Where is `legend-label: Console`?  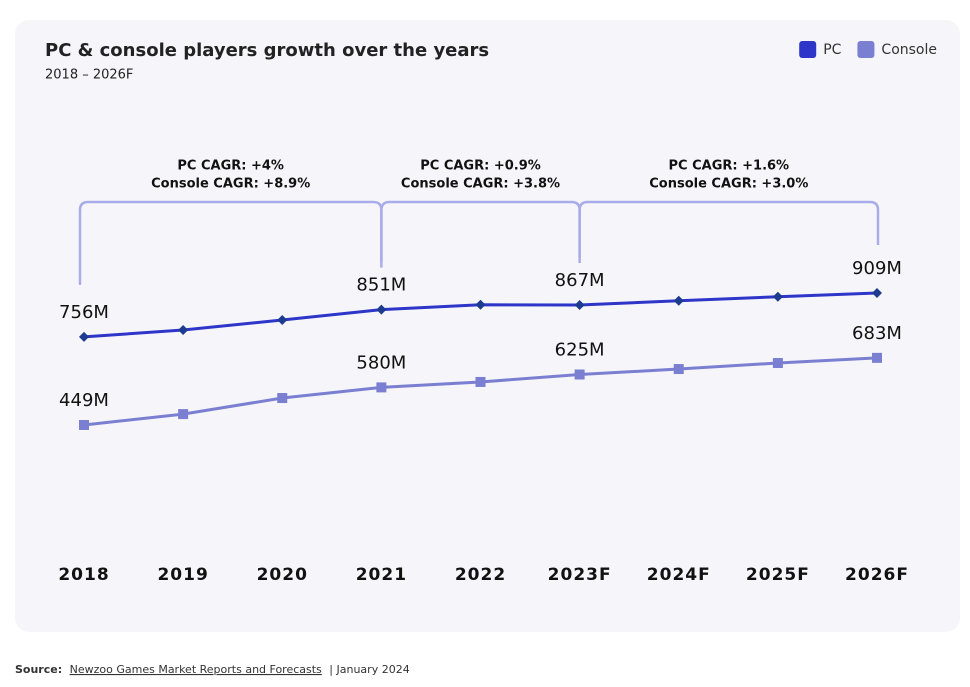 legend-label: Console is located at coordinates (909, 50).